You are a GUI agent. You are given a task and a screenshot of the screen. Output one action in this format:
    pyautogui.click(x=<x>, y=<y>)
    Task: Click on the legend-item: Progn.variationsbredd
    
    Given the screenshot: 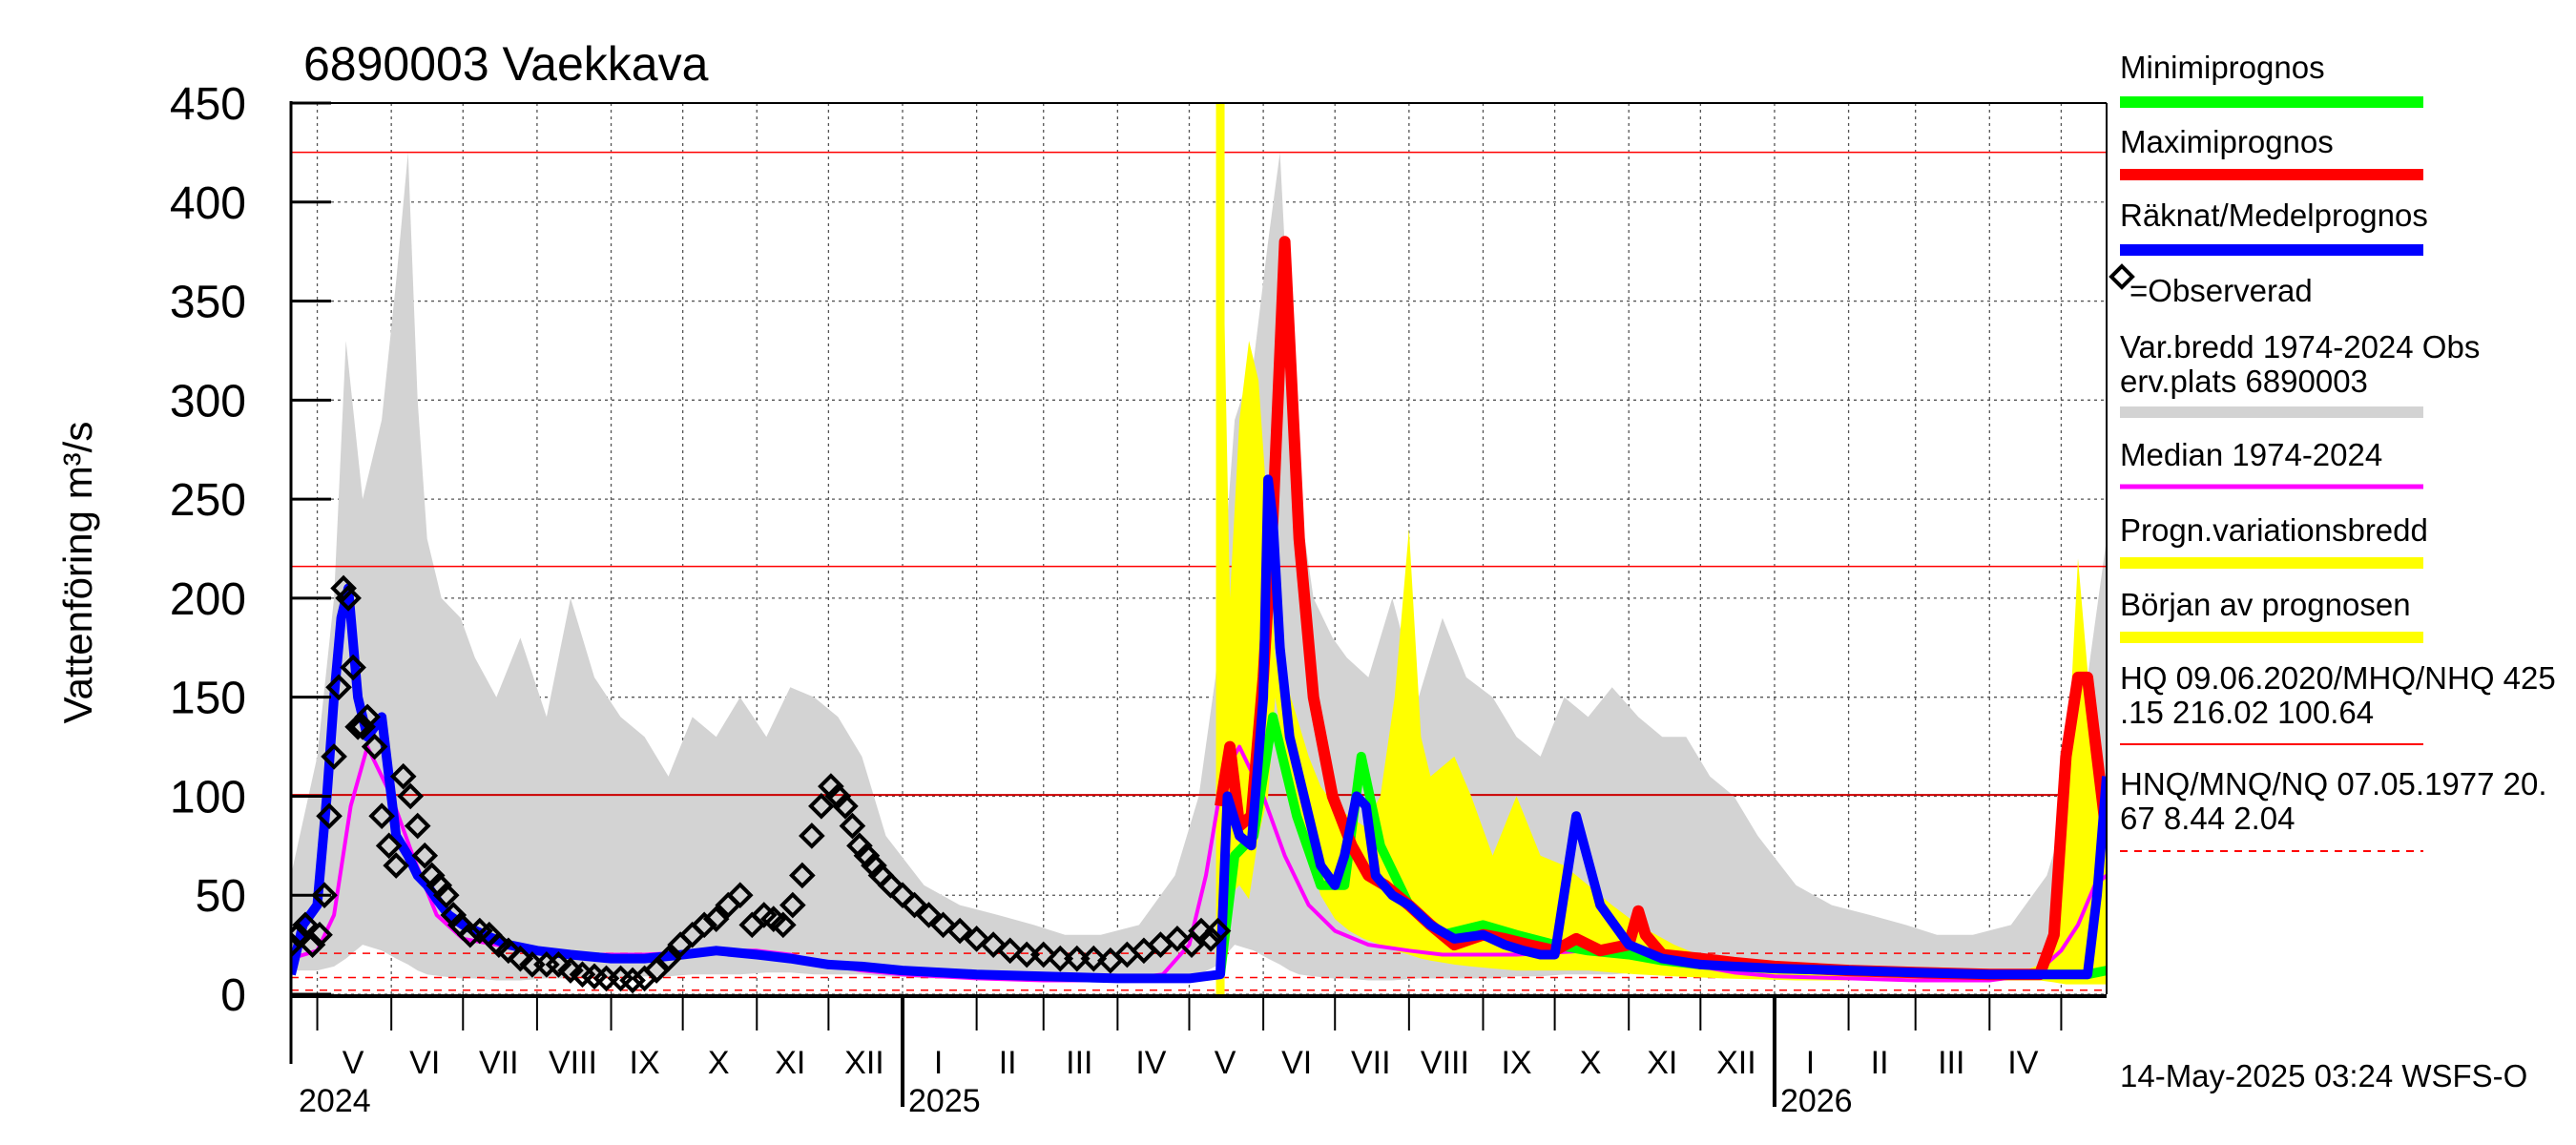 What is the action you would take?
    pyautogui.click(x=2274, y=540)
    